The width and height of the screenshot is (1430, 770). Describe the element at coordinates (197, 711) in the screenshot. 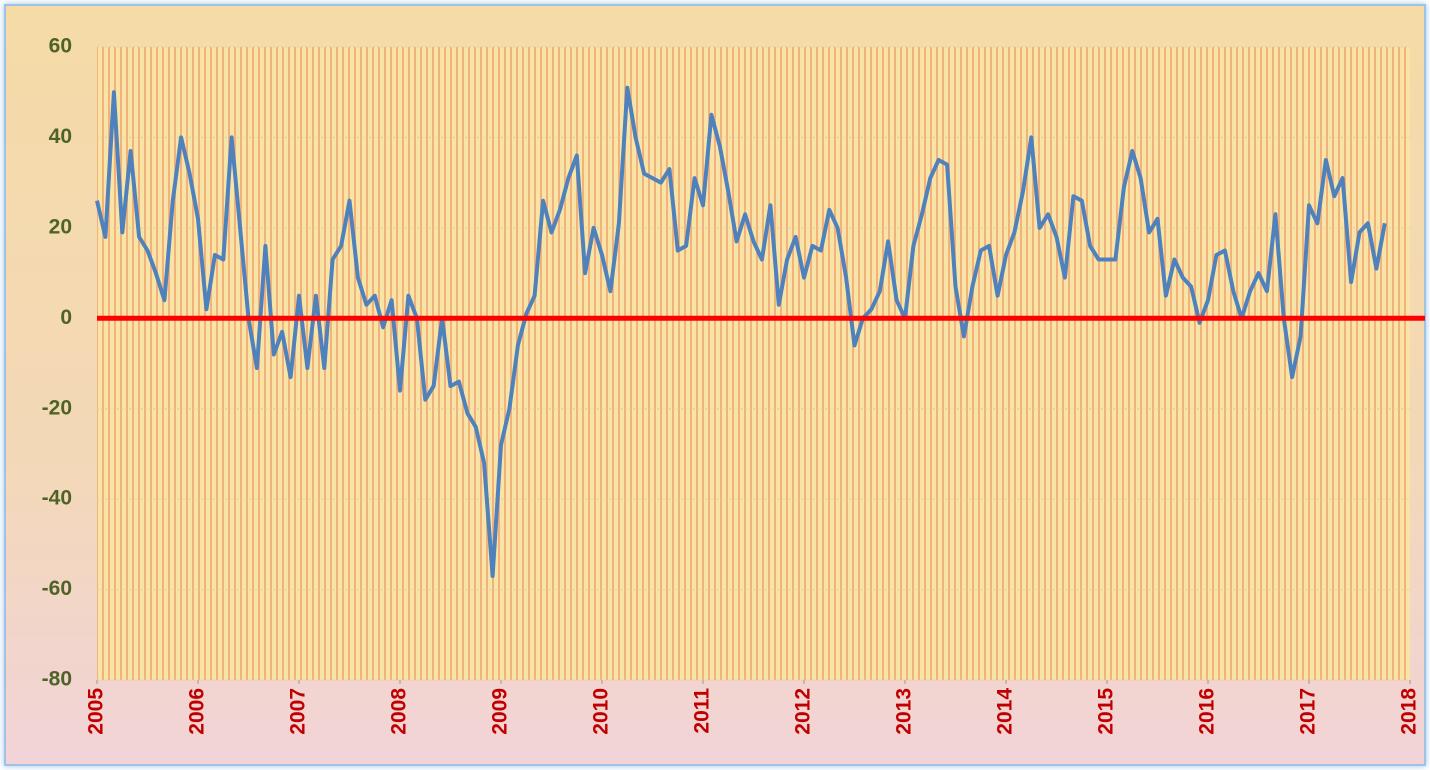

I see `x-tick-label: 2006` at that location.